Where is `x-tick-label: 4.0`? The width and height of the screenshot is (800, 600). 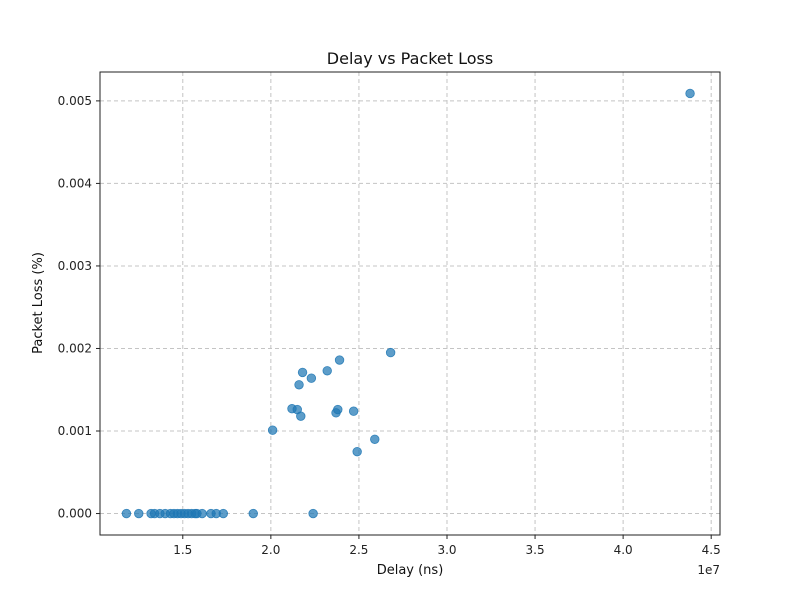
x-tick-label: 4.0 is located at coordinates (623, 550).